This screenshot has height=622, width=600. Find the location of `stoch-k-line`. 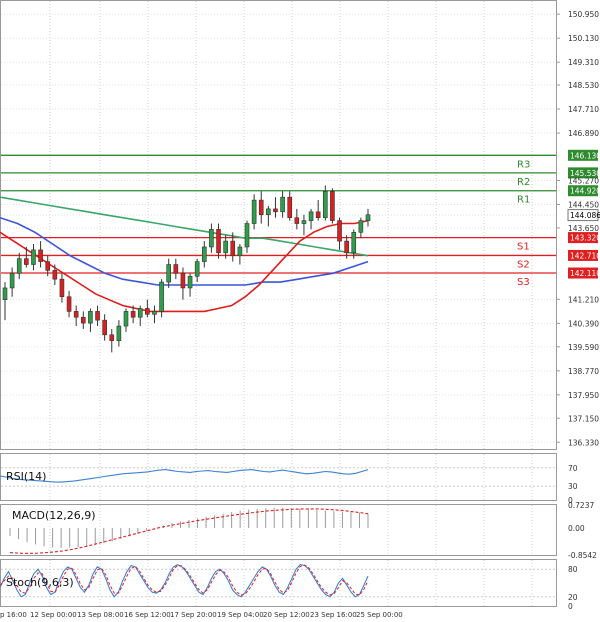

stoch-k-line is located at coordinates (184, 580).